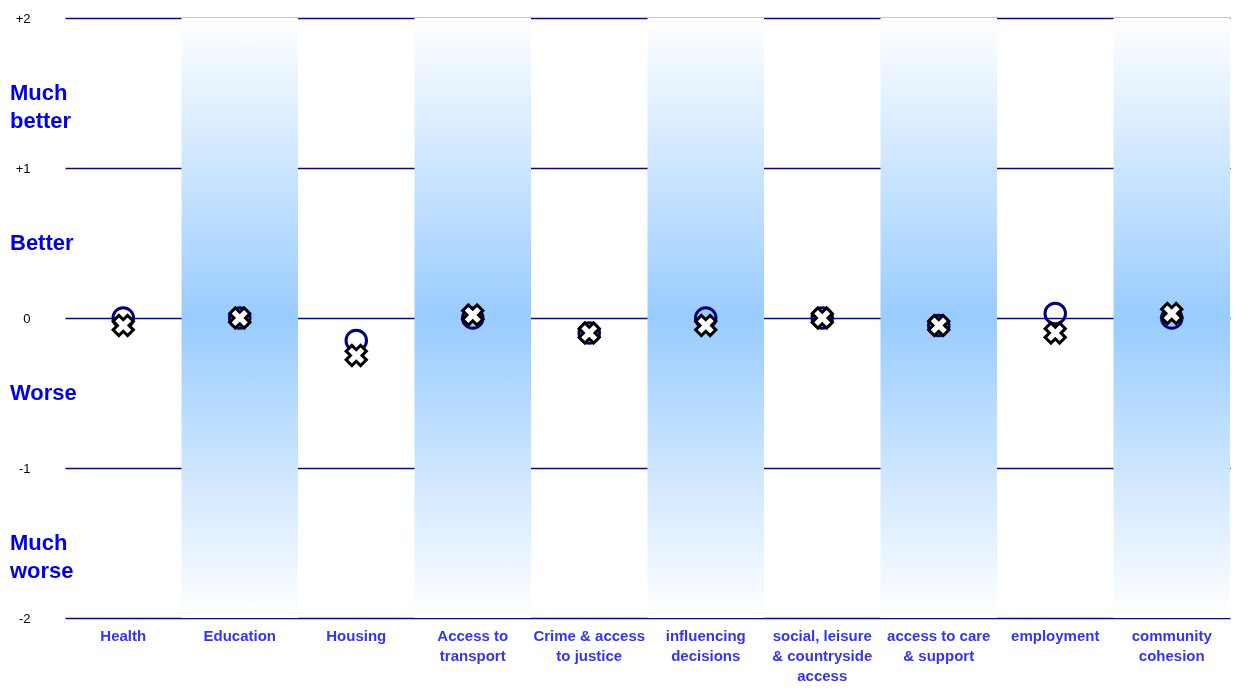  What do you see at coordinates (41, 556) in the screenshot?
I see `annotation: Much worse` at bounding box center [41, 556].